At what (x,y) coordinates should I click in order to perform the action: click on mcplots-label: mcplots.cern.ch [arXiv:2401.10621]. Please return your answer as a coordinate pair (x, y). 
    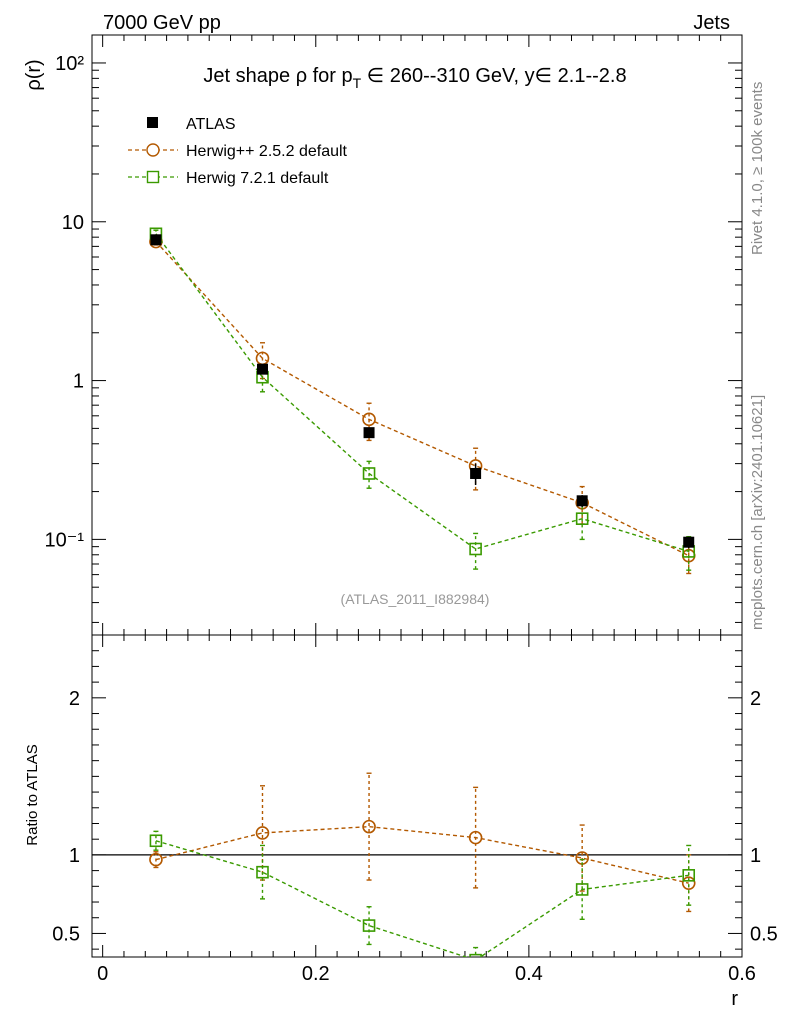
    Looking at the image, I should click on (757, 512).